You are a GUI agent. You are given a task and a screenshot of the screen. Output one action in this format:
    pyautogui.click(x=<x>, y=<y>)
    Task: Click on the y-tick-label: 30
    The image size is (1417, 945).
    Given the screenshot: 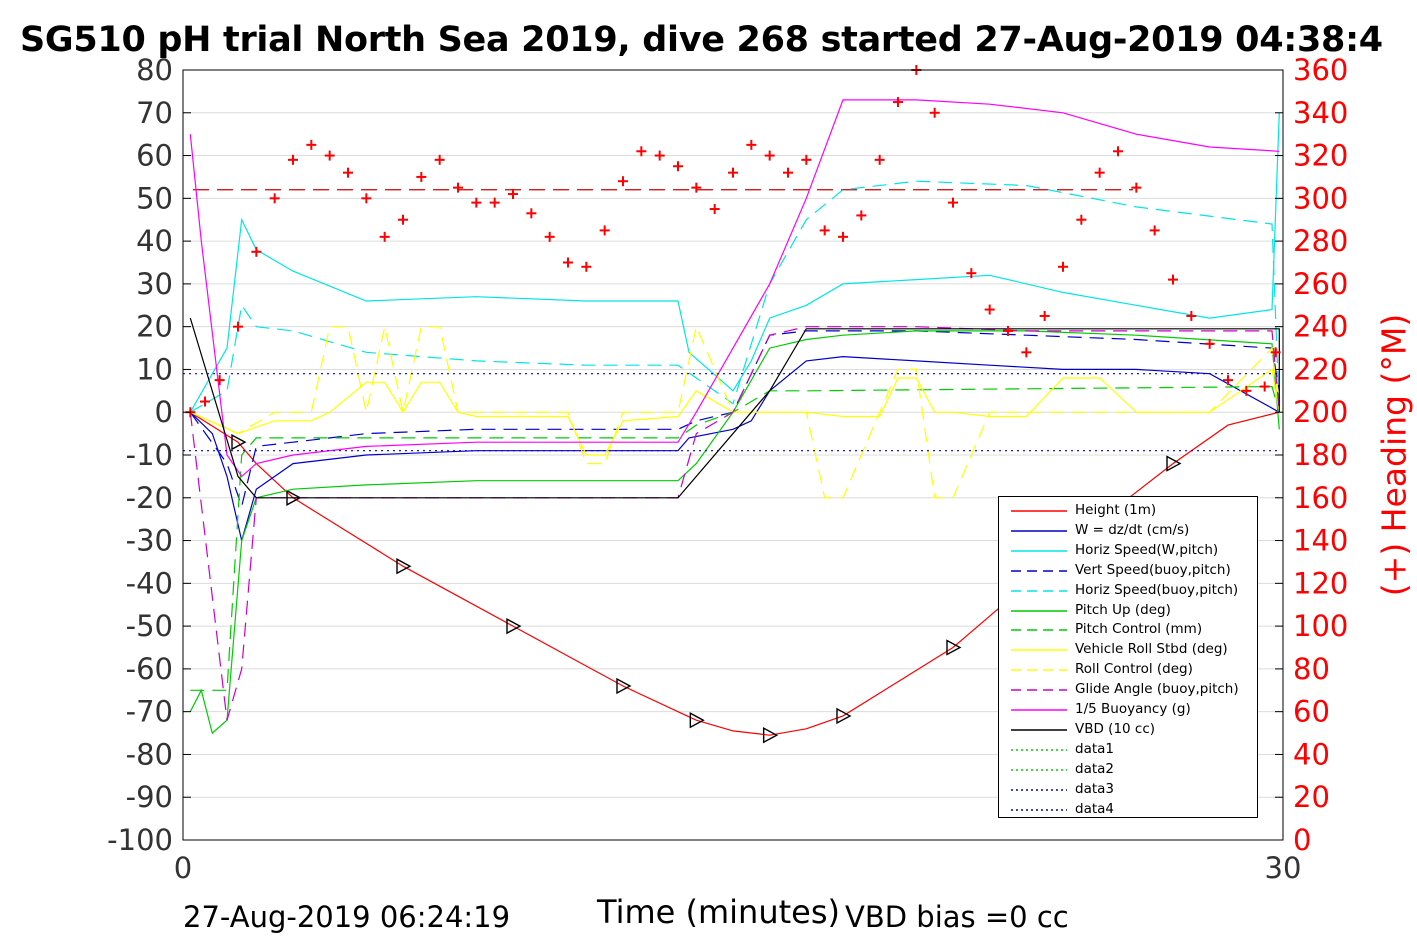 What is the action you would take?
    pyautogui.click(x=154, y=284)
    